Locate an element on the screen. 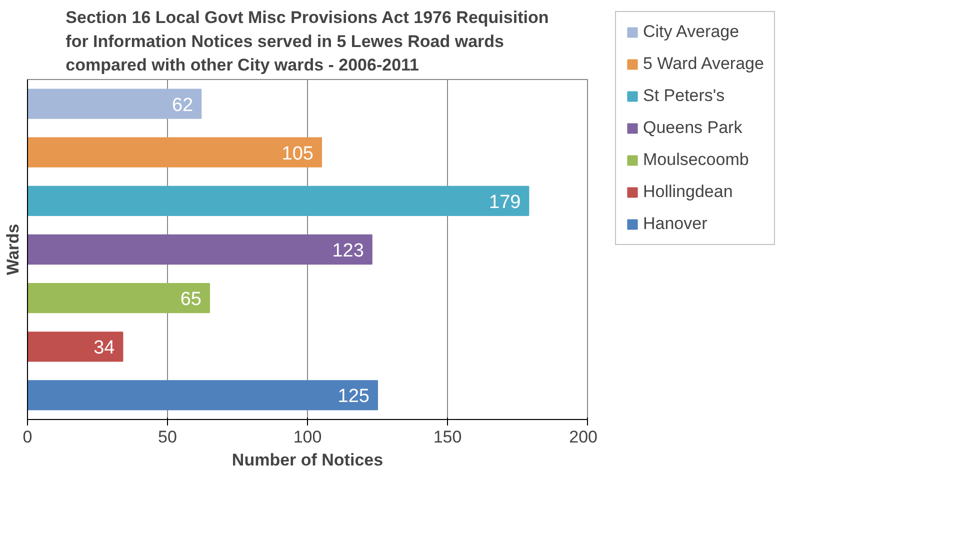 The height and width of the screenshot is (557, 970). data-label: 125 is located at coordinates (354, 397).